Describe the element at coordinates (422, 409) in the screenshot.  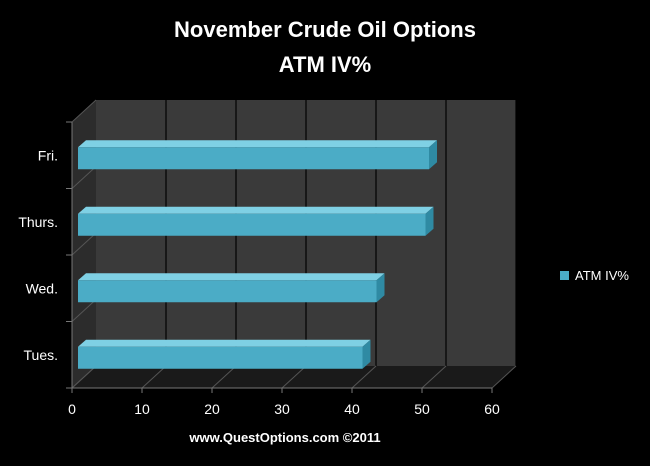
I see `x-tick-label: 50` at that location.